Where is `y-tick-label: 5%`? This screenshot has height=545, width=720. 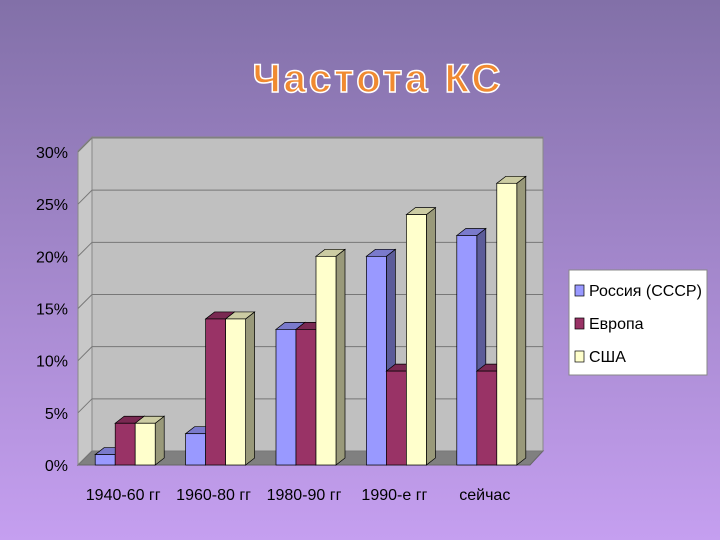 y-tick-label: 5% is located at coordinates (56, 414).